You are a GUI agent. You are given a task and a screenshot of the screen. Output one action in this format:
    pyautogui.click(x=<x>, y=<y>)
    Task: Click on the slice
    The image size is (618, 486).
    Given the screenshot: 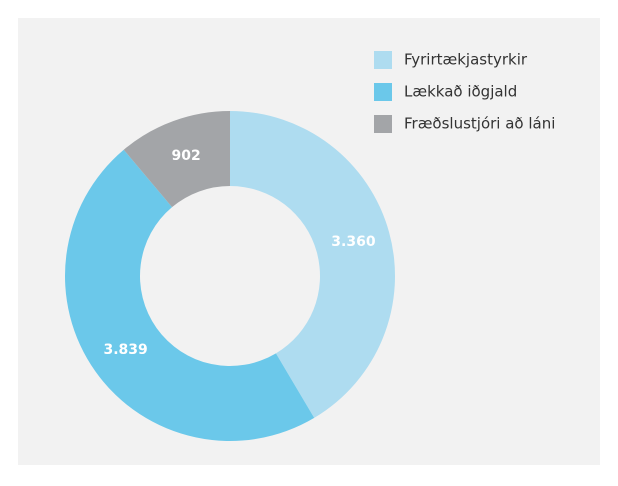 What is the action you would take?
    pyautogui.click(x=176, y=159)
    